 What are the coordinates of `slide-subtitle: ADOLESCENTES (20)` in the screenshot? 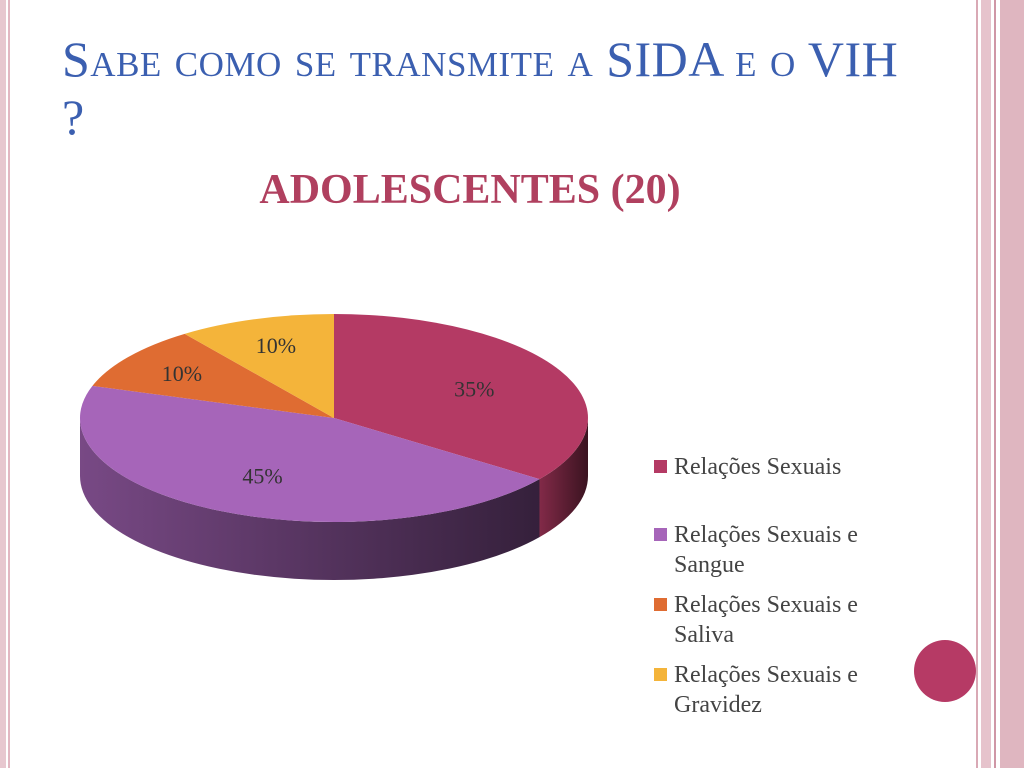 It's located at (470, 190).